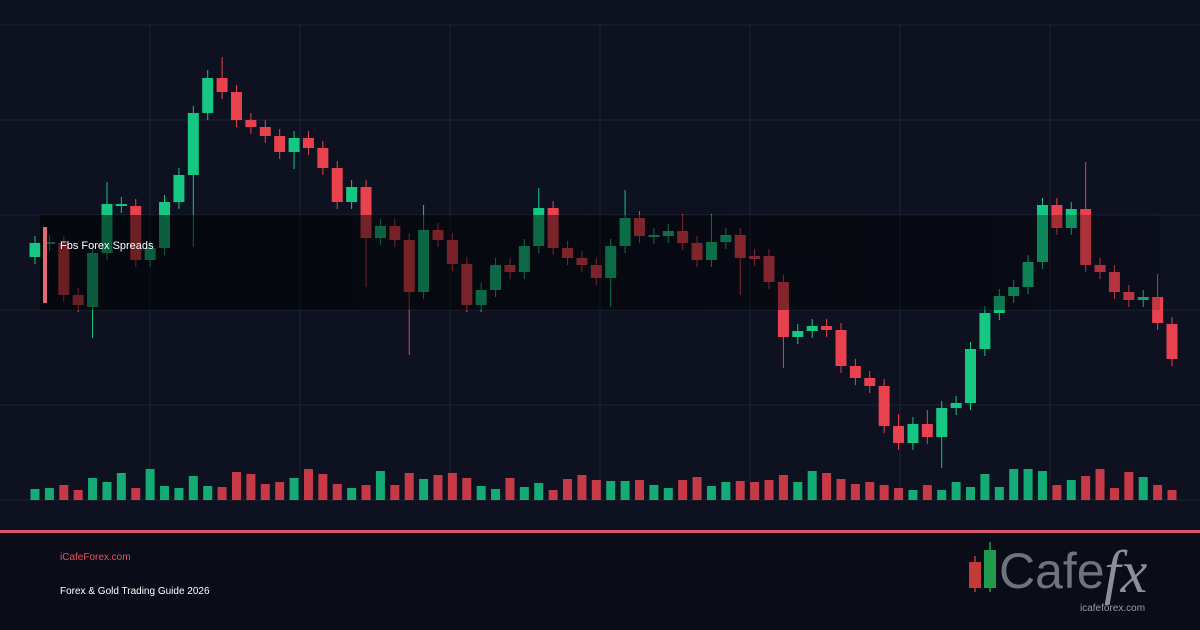 The height and width of the screenshot is (630, 1200). What do you see at coordinates (1112, 608) in the screenshot?
I see `logo-url: icafeforex.com` at bounding box center [1112, 608].